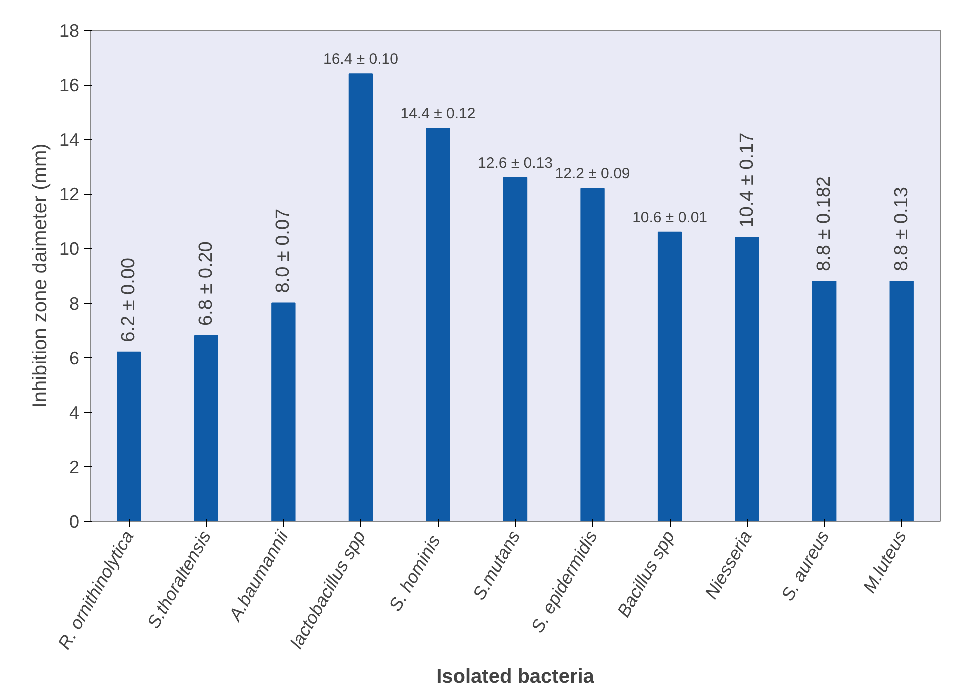 The width and height of the screenshot is (974, 700). I want to click on y-tick-label: 4, so click(74, 412).